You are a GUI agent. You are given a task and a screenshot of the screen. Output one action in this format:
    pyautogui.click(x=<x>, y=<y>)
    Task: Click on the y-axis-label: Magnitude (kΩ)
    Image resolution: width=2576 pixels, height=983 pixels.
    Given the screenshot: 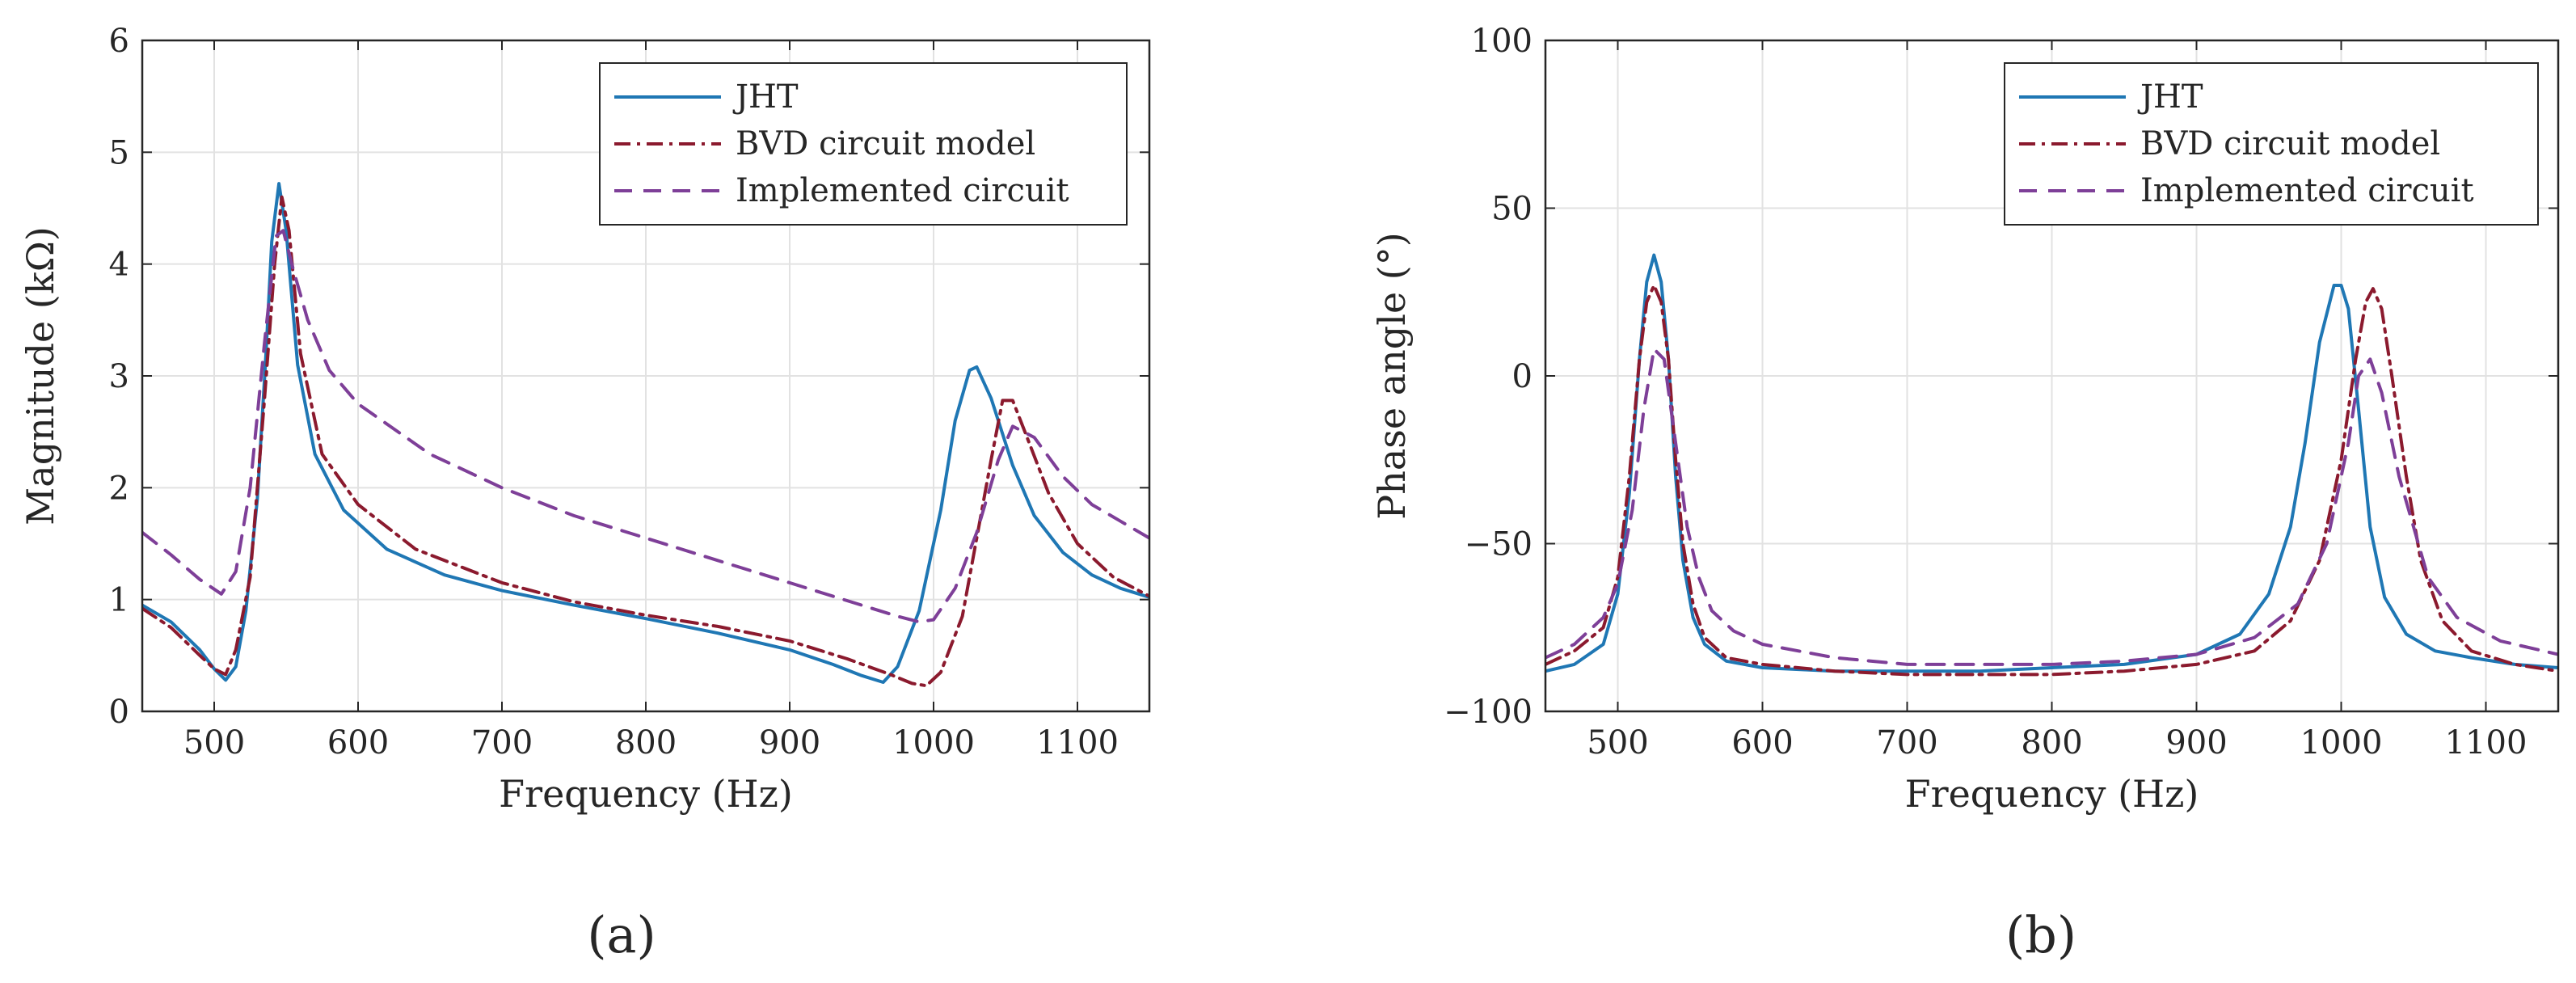 What is the action you would take?
    pyautogui.click(x=40, y=375)
    